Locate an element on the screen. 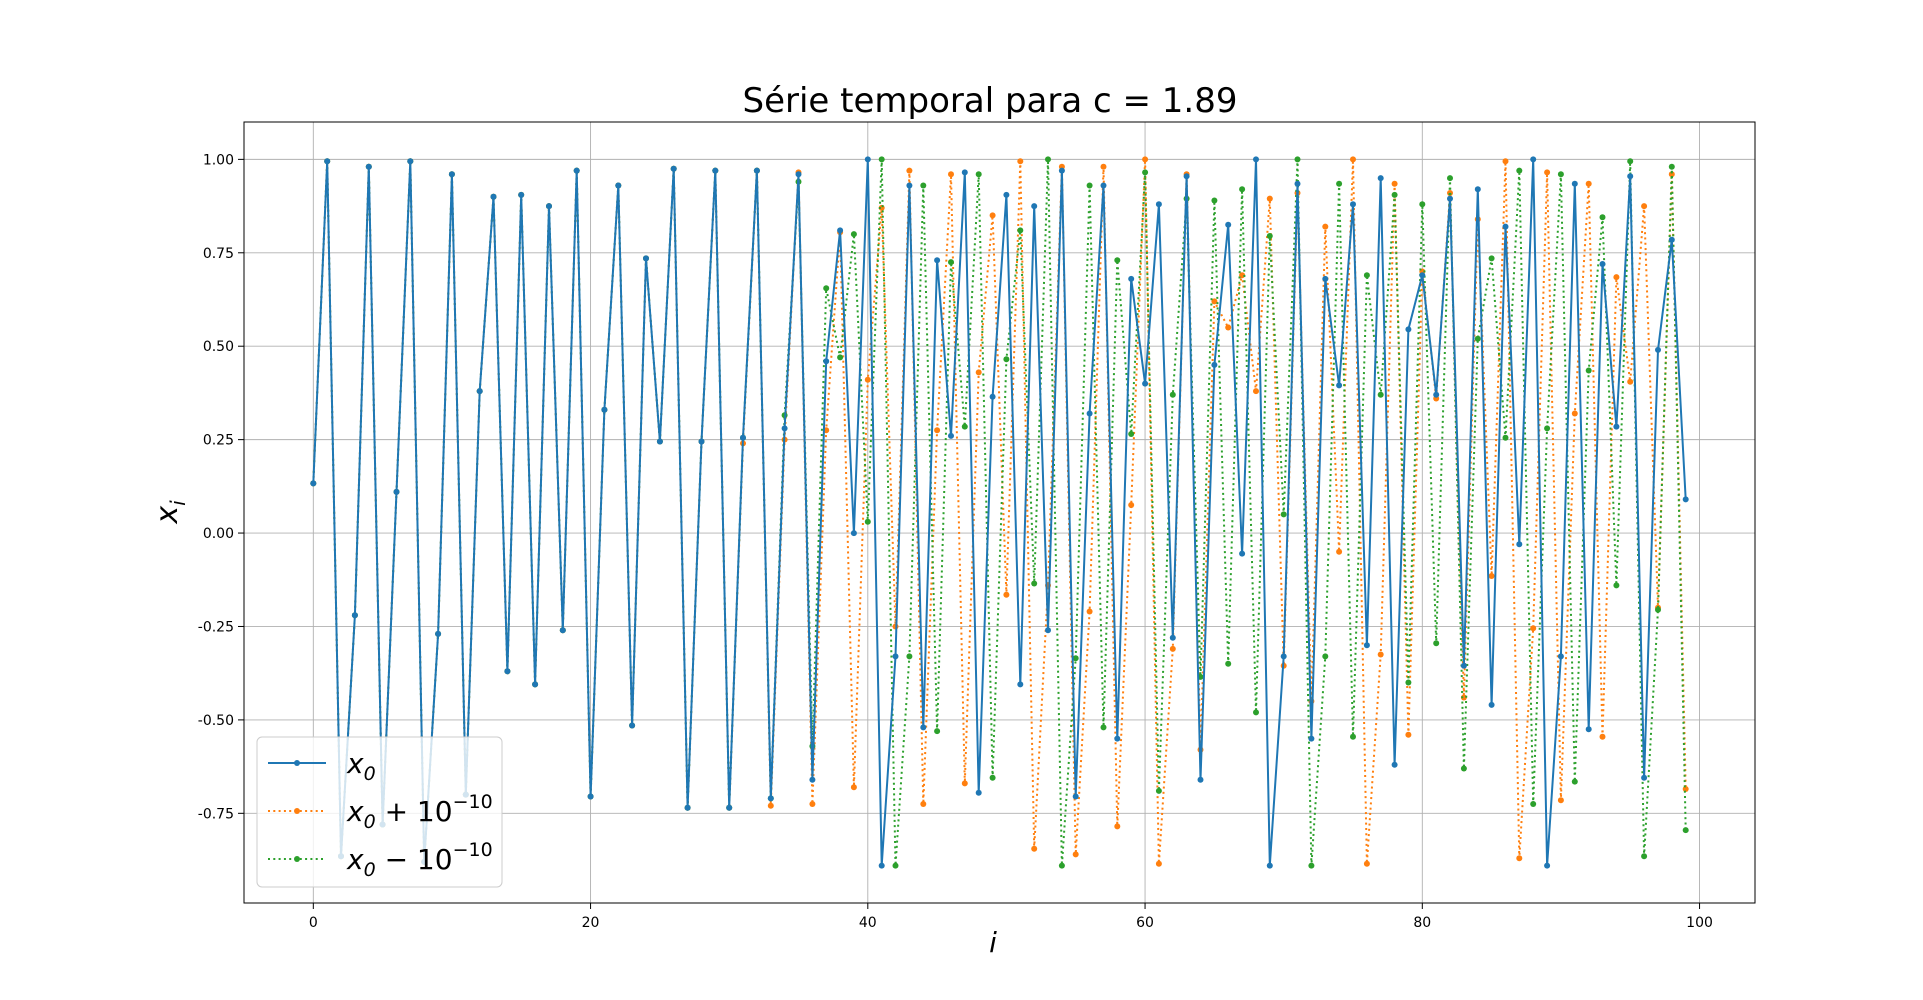  x-tick-label: 40 is located at coordinates (868, 923).